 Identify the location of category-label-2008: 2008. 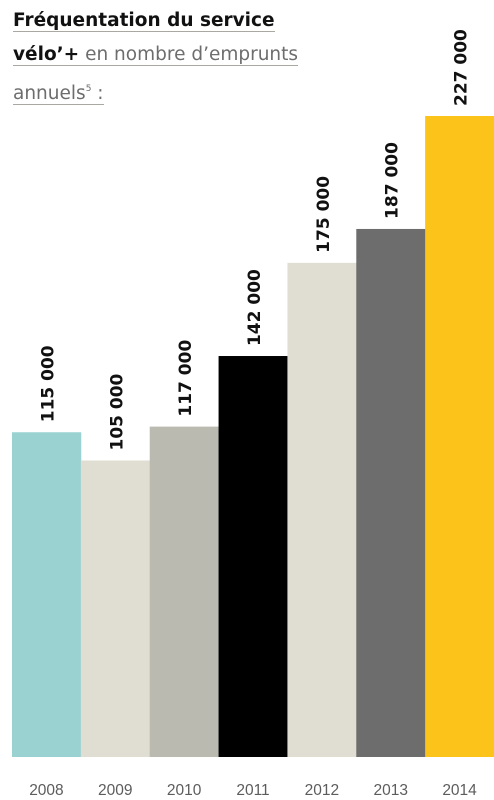
(46, 790).